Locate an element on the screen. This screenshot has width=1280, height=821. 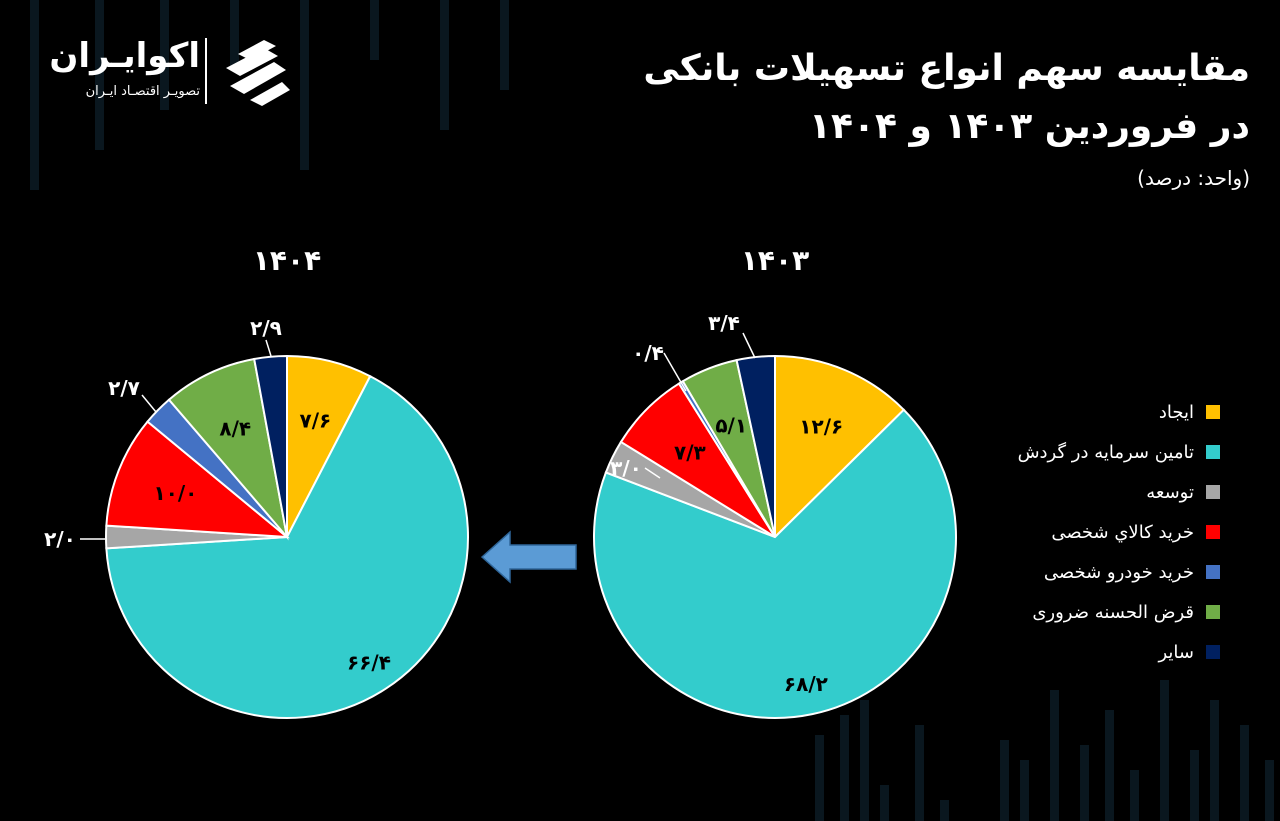
legend-item: تامین سرمایه در گردش is located at coordinates (1070, 452).